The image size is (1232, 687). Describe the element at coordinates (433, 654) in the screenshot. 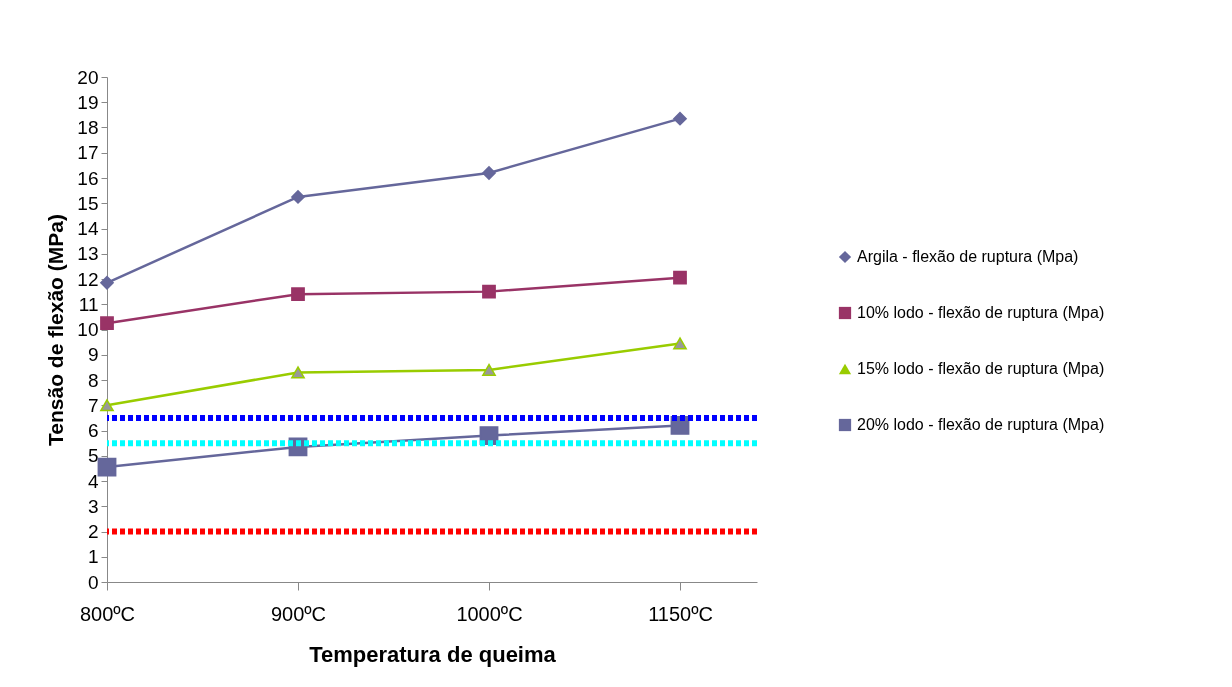

I see `x-axis-title: Temperatura de queima` at that location.